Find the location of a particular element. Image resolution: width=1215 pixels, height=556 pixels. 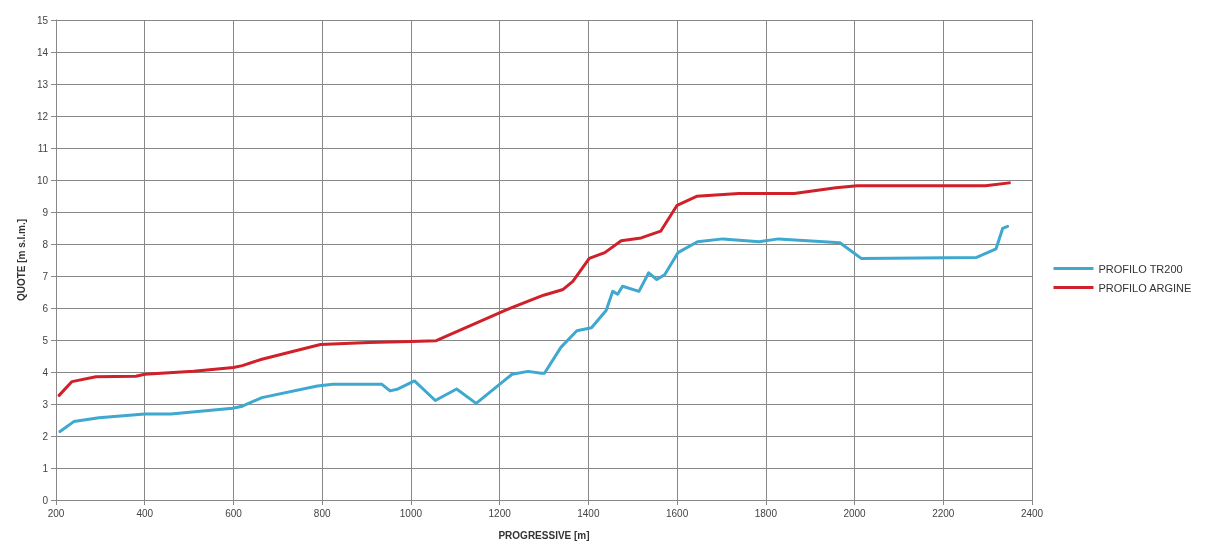

x-tick-label: 1800 is located at coordinates (766, 513).